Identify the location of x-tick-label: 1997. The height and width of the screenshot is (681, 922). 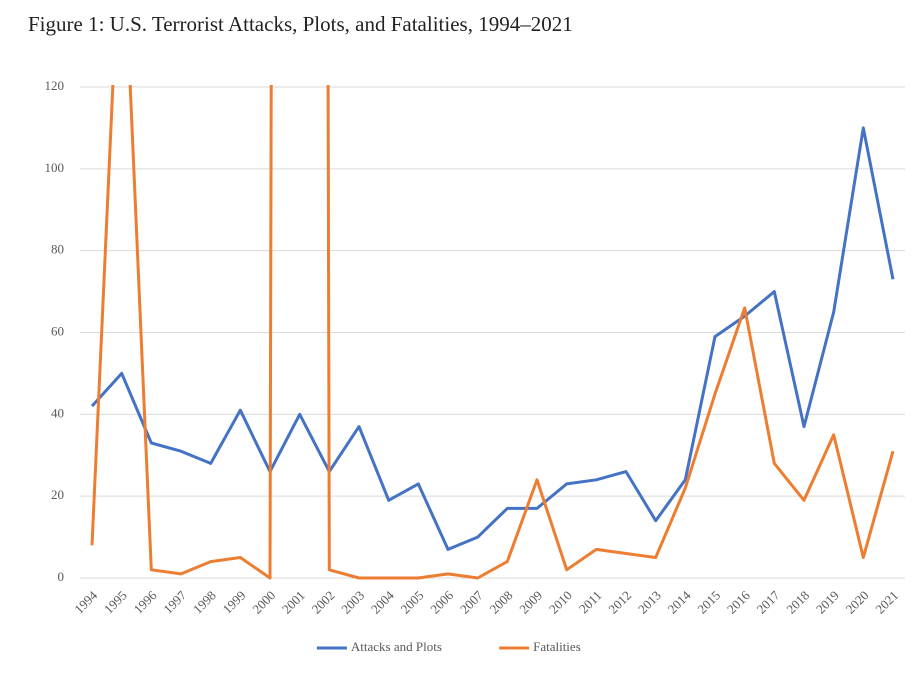
(174, 601).